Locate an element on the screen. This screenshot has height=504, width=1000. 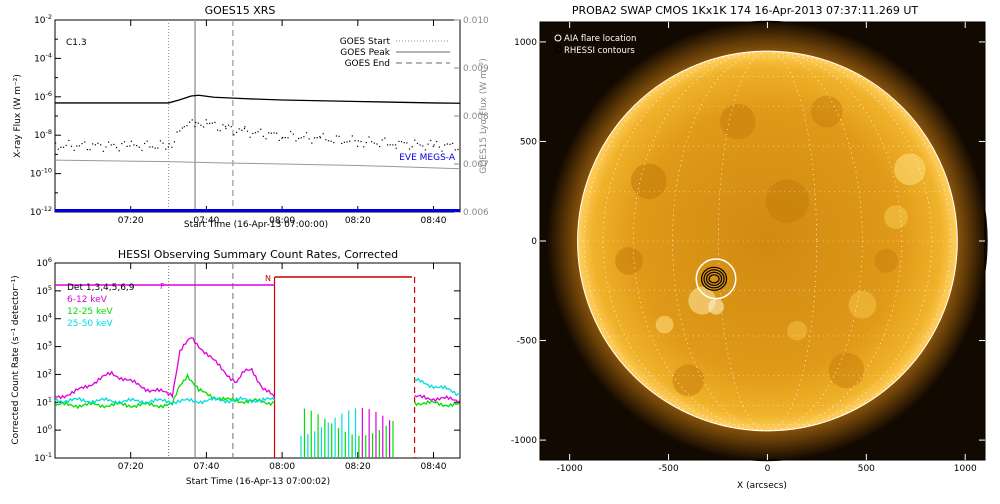
swap-x-tick-label: -1000 is located at coordinates (570, 469).